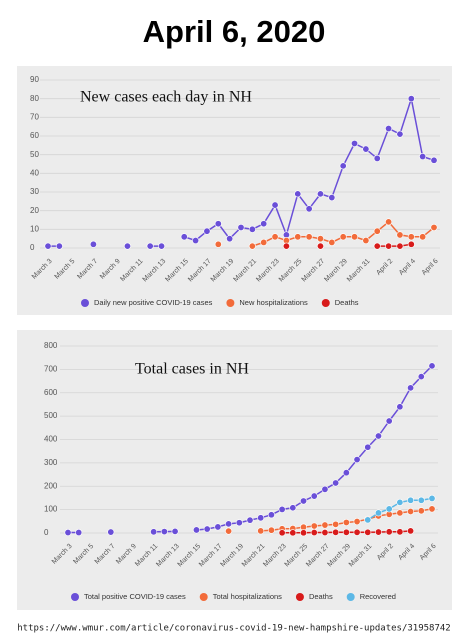  I want to click on y-tick-label: 50, so click(34, 154).